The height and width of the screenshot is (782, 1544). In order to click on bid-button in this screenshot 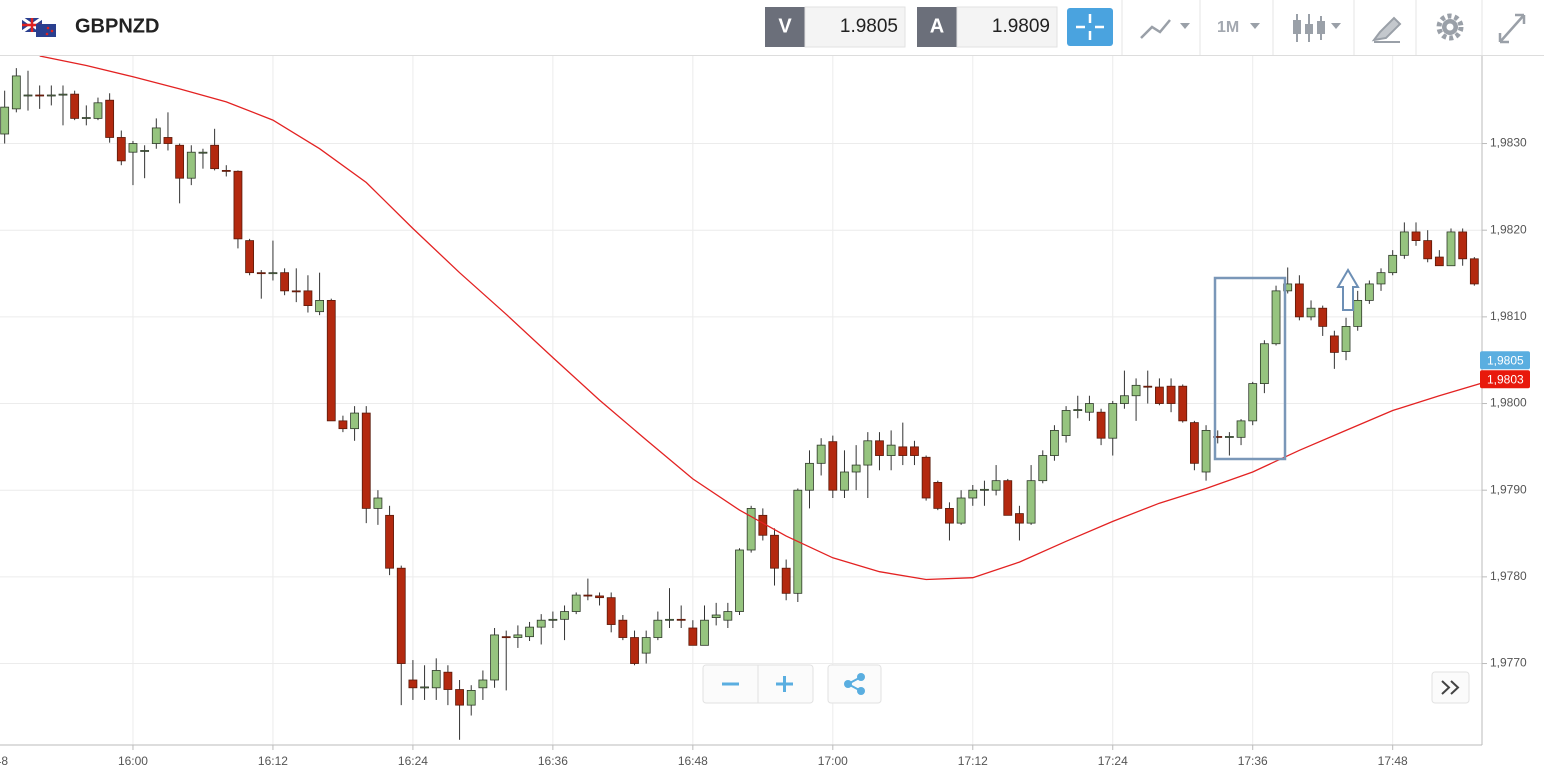, I will do `click(785, 27)`.